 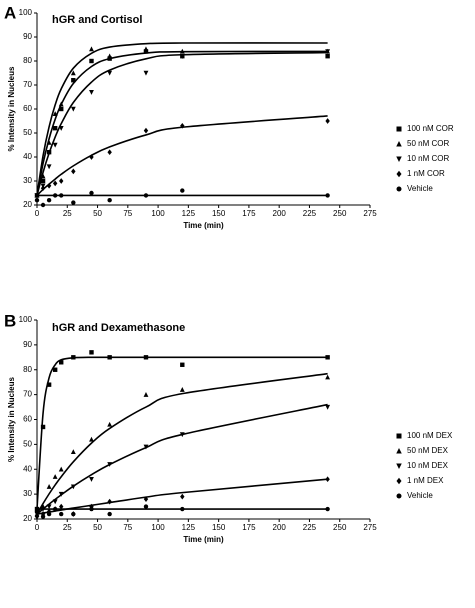 I want to click on y-tick-label: 100, so click(x=26, y=12).